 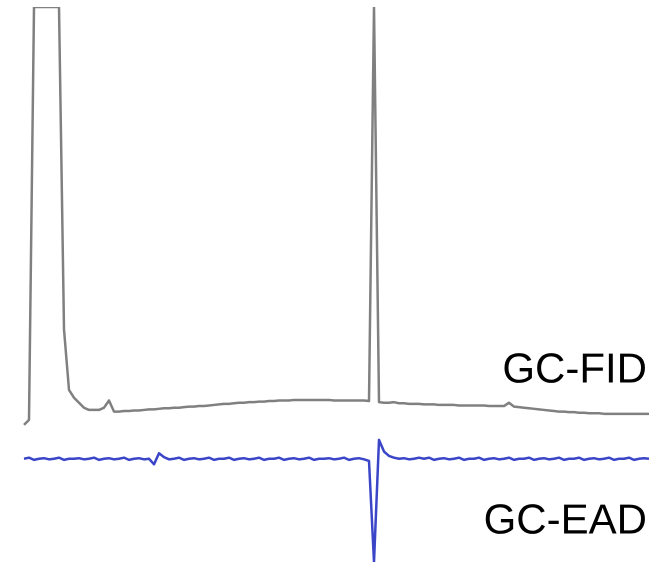 What do you see at coordinates (565, 518) in the screenshot?
I see `series-label: GC-EAD` at bounding box center [565, 518].